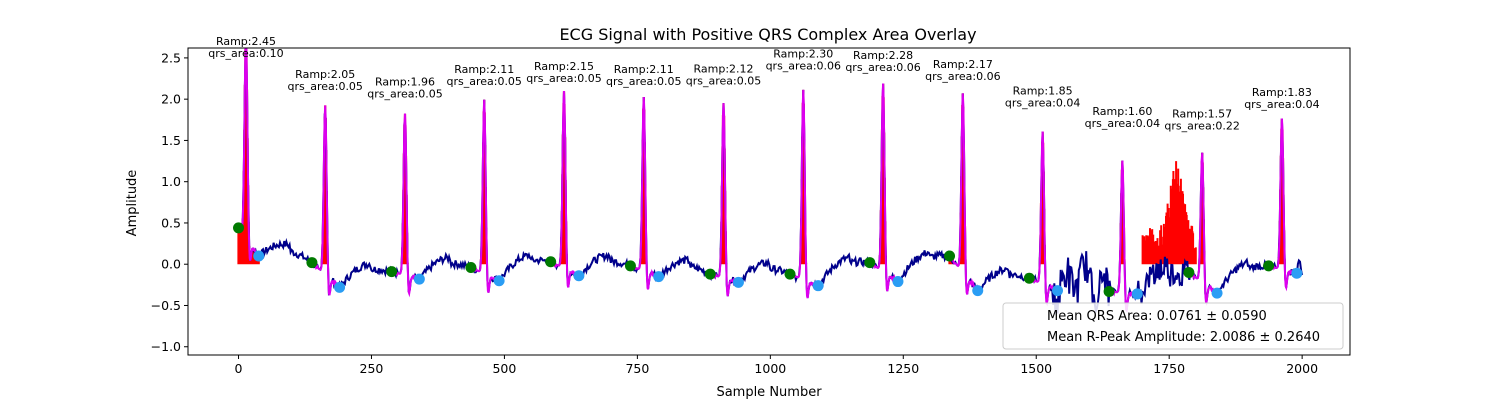  What do you see at coordinates (724, 68) in the screenshot?
I see `r-peak-amplitude-label: Ramp:2.12` at bounding box center [724, 68].